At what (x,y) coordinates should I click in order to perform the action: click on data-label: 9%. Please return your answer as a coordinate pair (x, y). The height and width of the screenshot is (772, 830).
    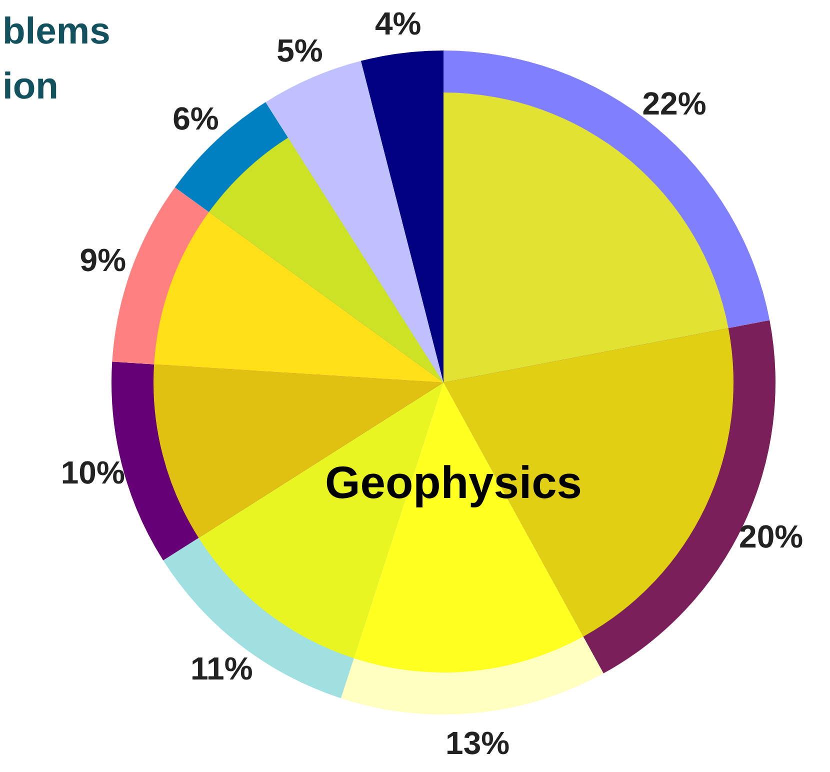
    Looking at the image, I should click on (103, 260).